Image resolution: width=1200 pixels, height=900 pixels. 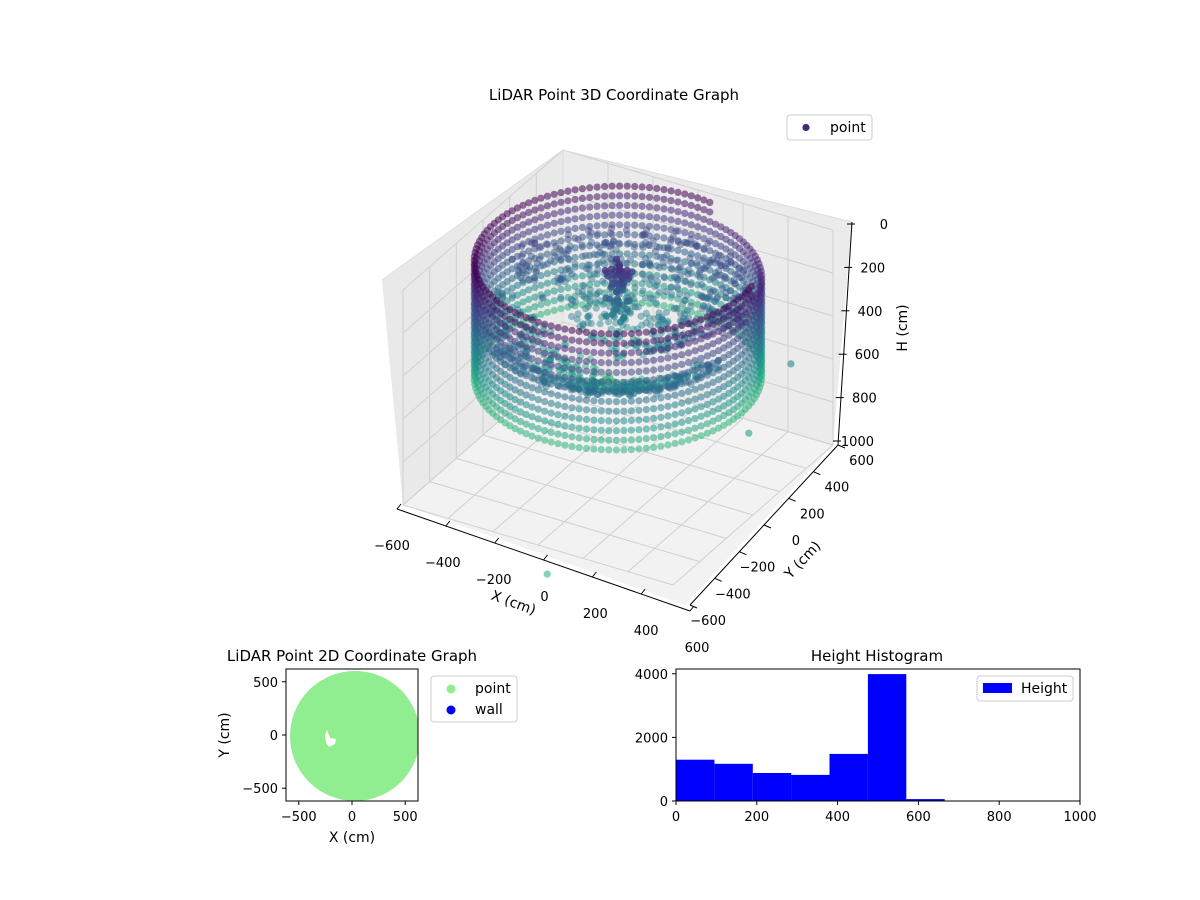 I want to click on y-axis-label-2d: Y (cm), so click(x=225, y=735).